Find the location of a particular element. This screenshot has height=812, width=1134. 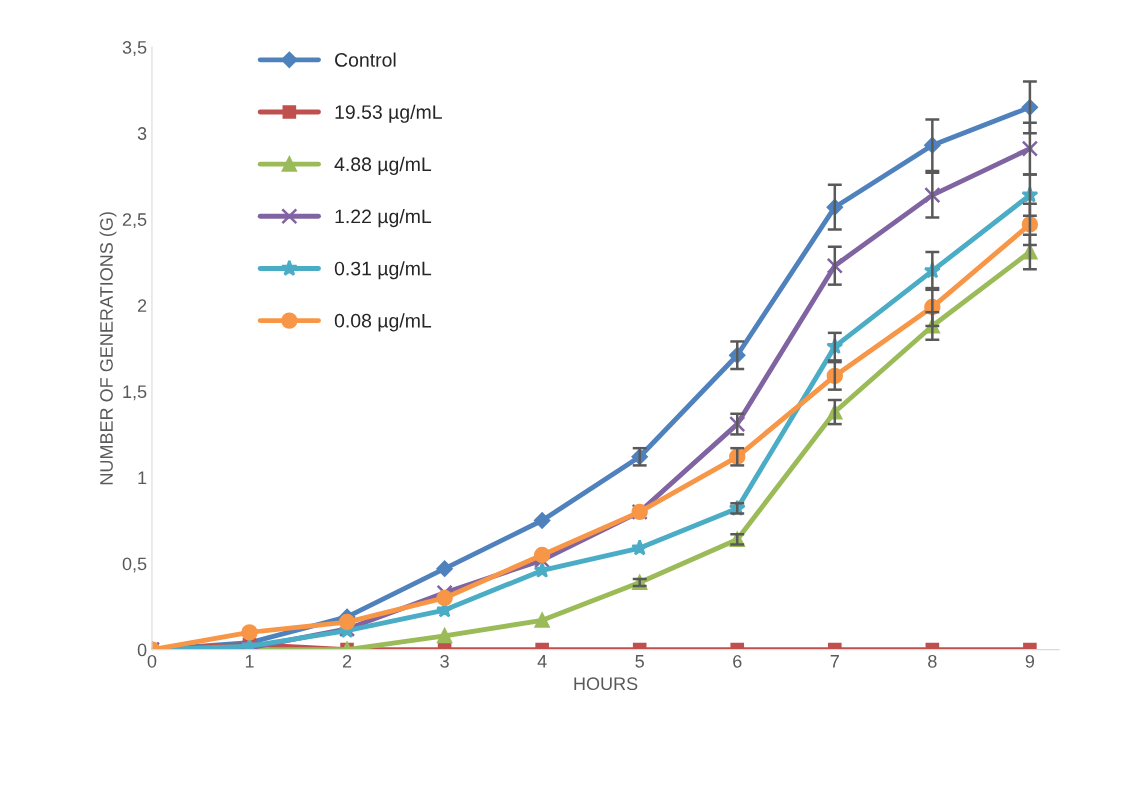

legend-label: 0.08 µg/mL is located at coordinates (383, 322).